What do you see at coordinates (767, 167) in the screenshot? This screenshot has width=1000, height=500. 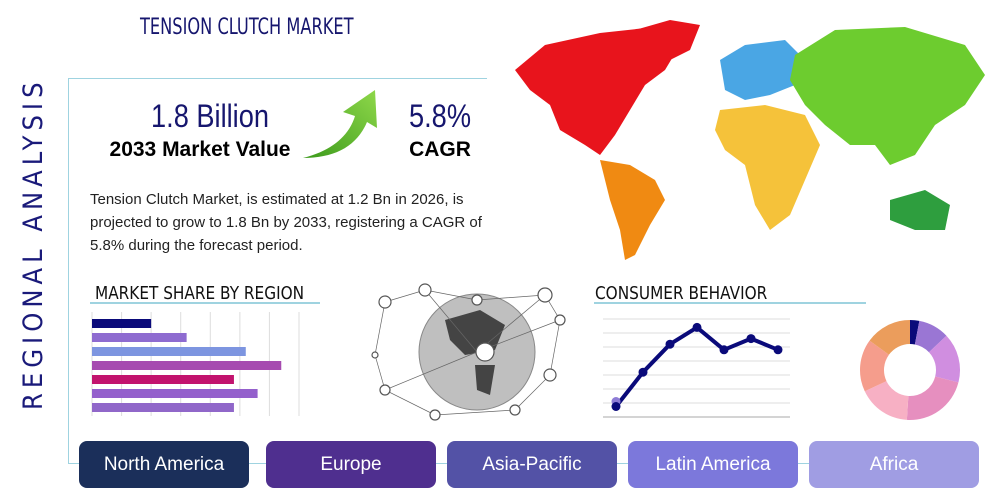 I see `africa-region` at bounding box center [767, 167].